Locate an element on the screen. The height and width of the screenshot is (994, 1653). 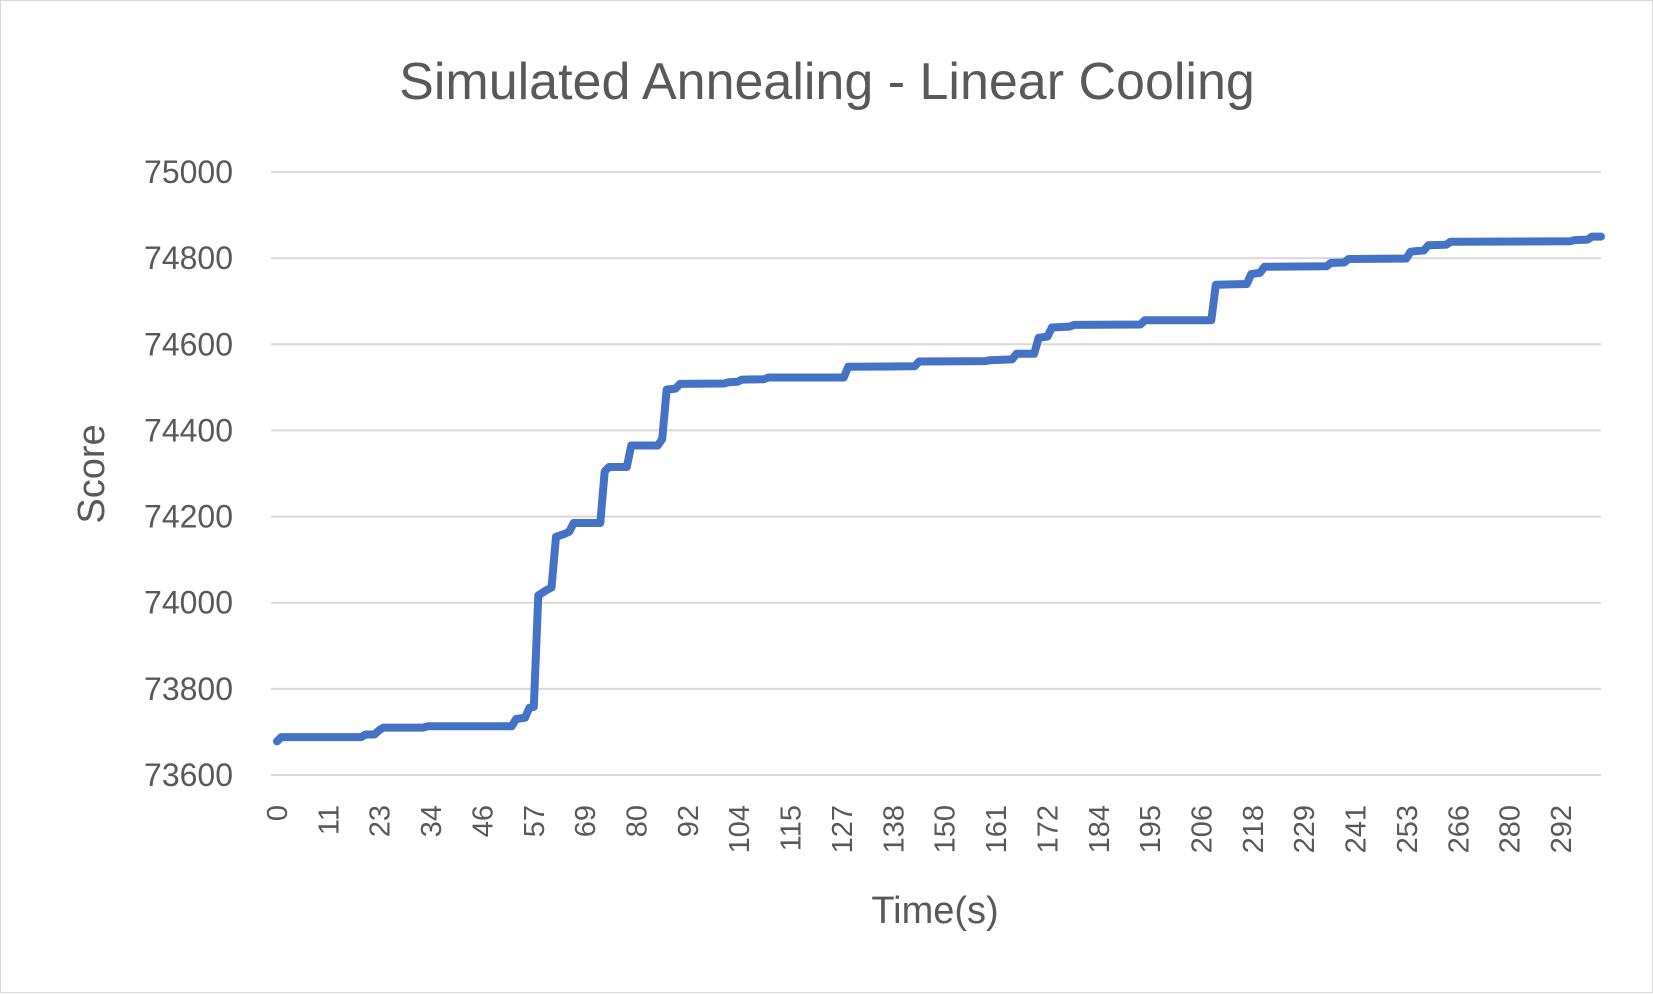
x-tick-label: 253 is located at coordinates (1408, 829).